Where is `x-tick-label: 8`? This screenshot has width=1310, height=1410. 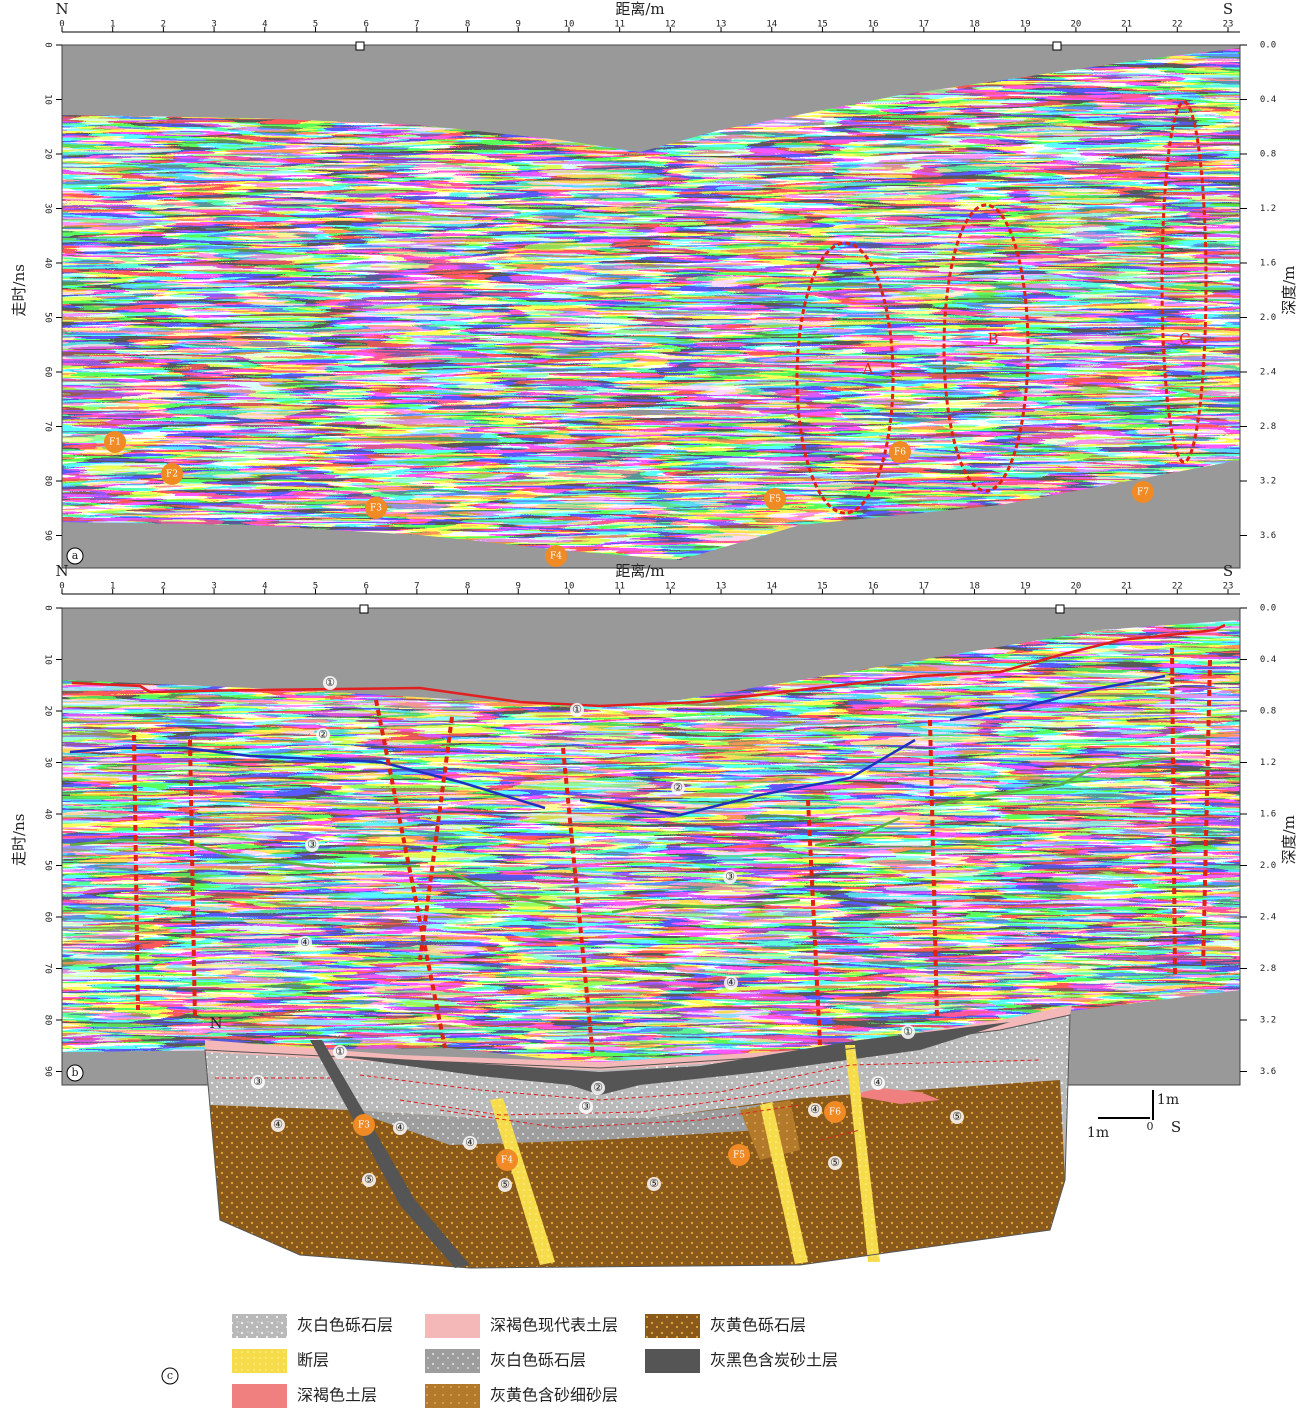 x-tick-label: 8 is located at coordinates (467, 25).